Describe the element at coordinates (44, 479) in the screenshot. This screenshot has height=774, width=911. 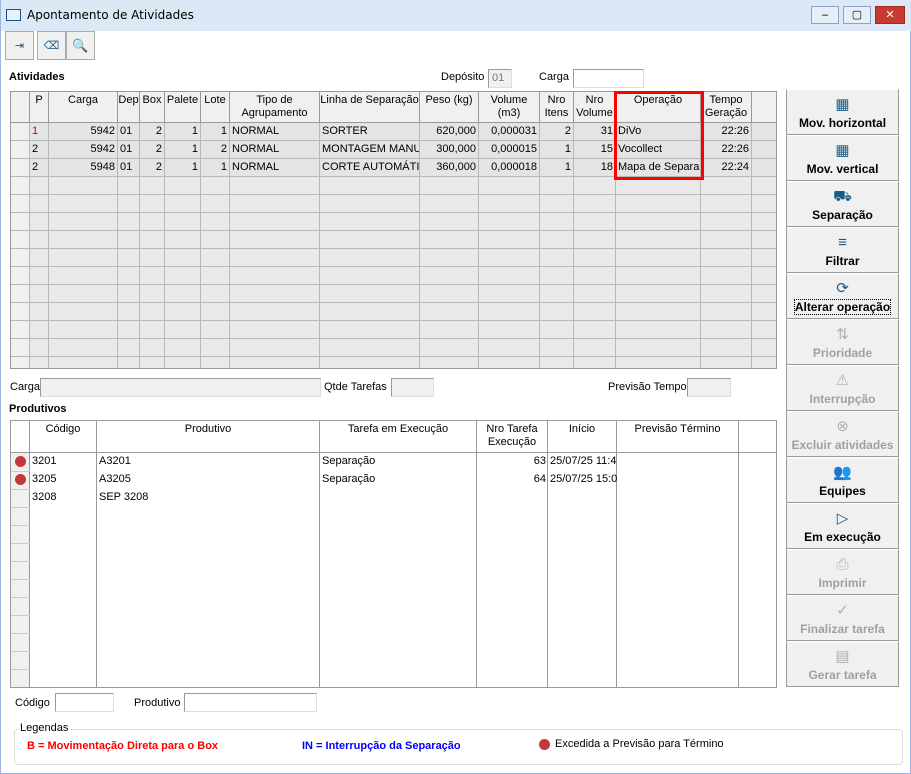
I see `table-cell: 3205` at that location.